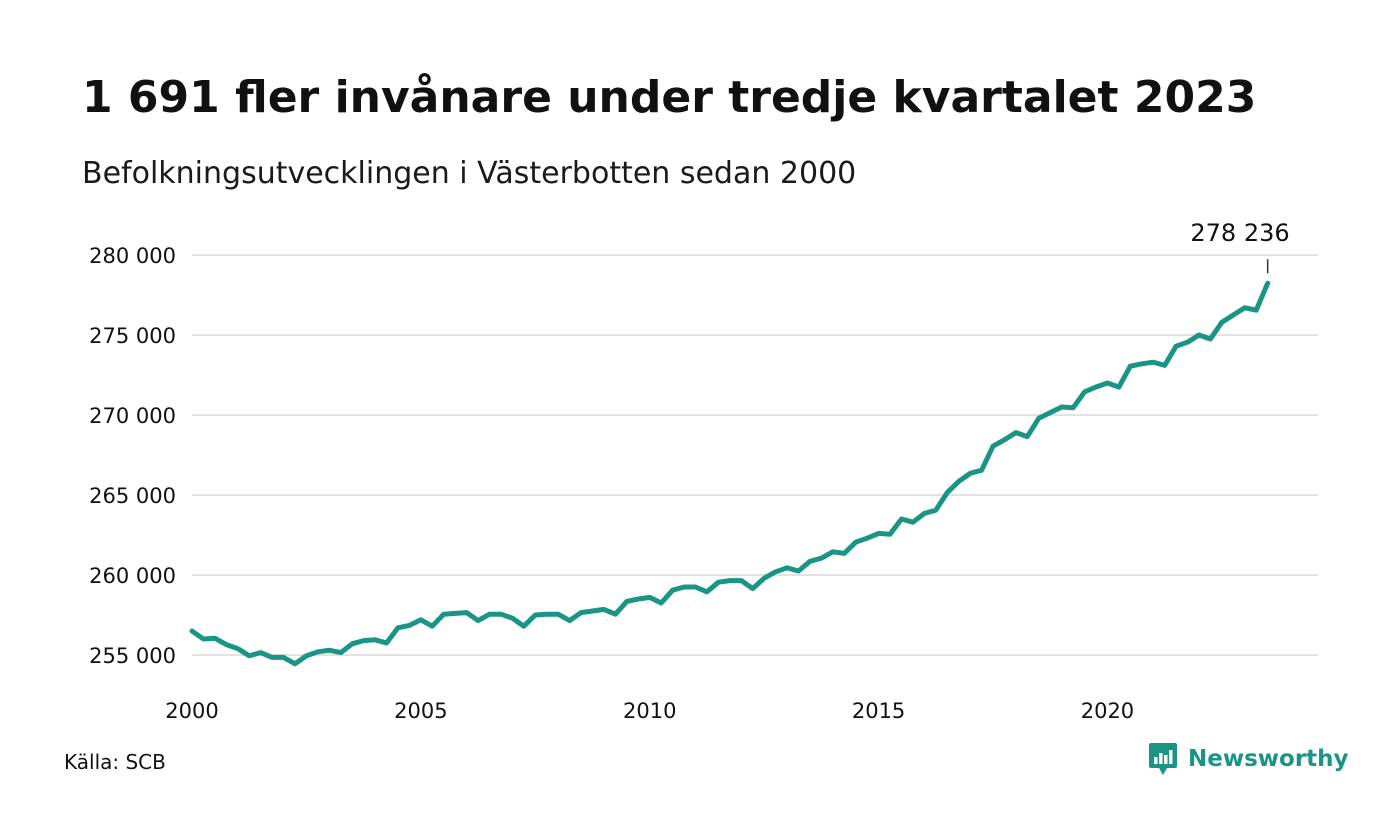 The width and height of the screenshot is (1400, 840). I want to click on y-tick-label: 280 000, so click(132, 256).